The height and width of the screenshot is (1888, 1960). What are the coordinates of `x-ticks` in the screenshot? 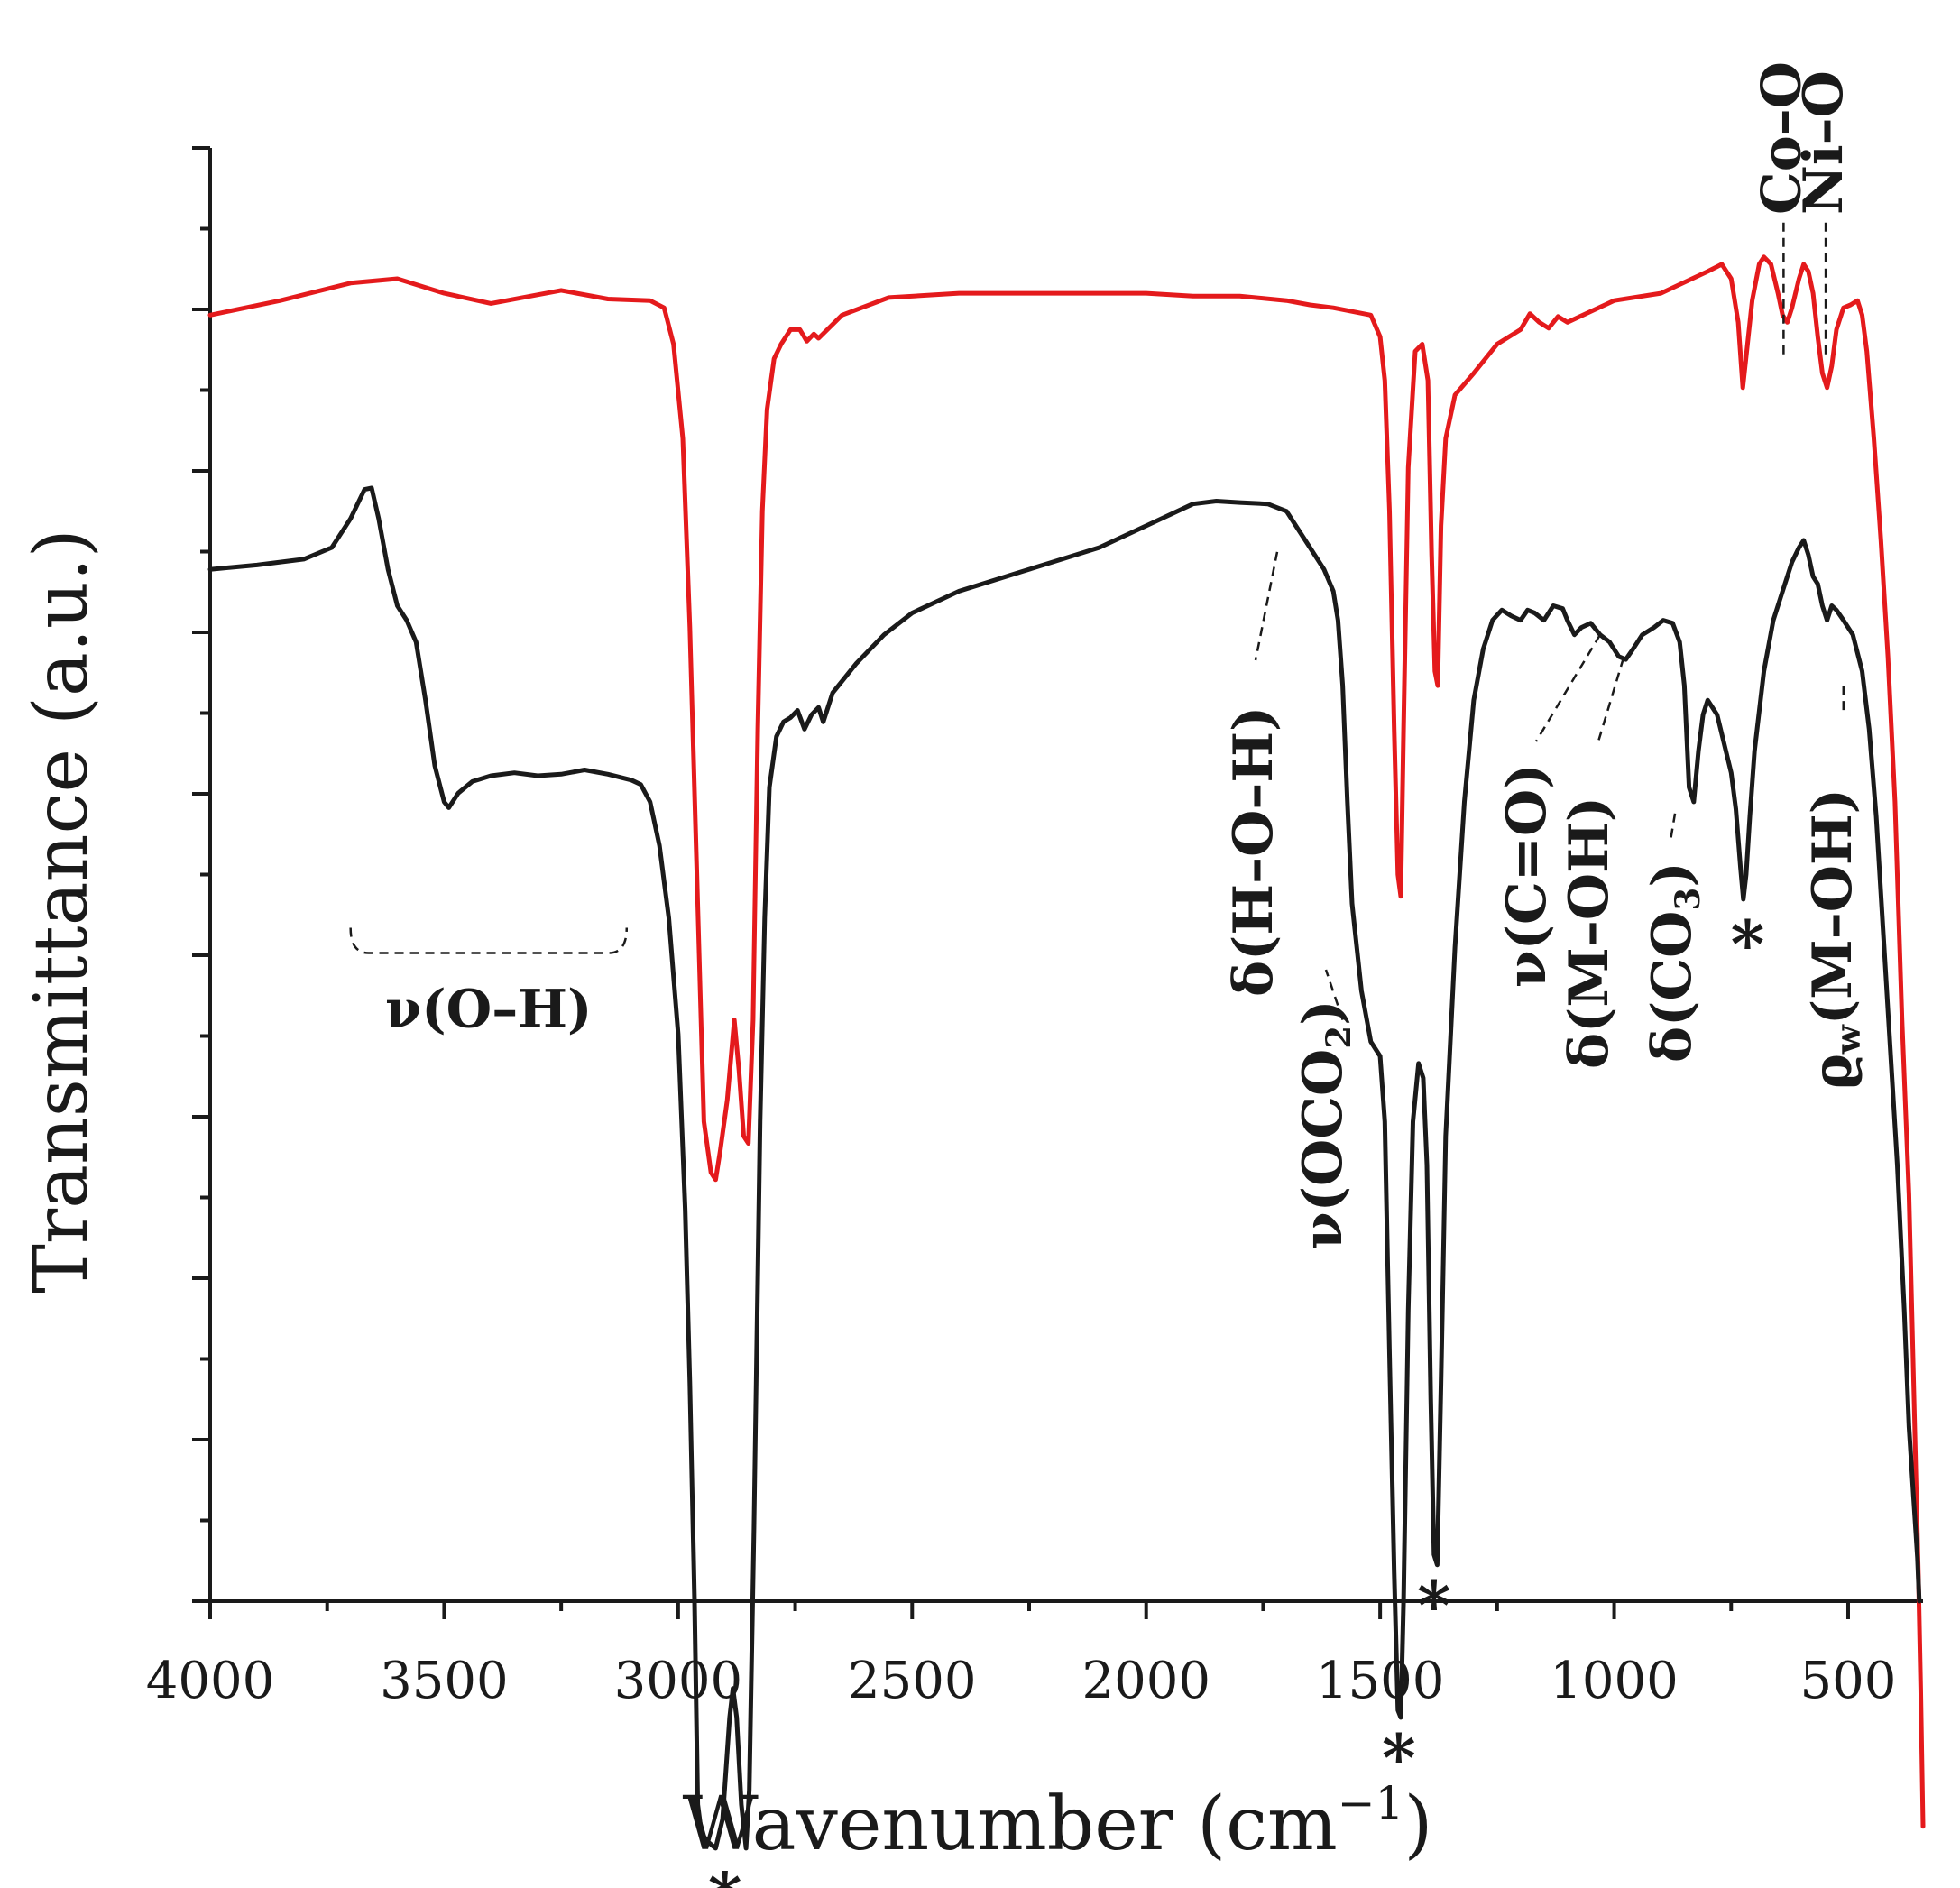 It's located at (1029, 1610).